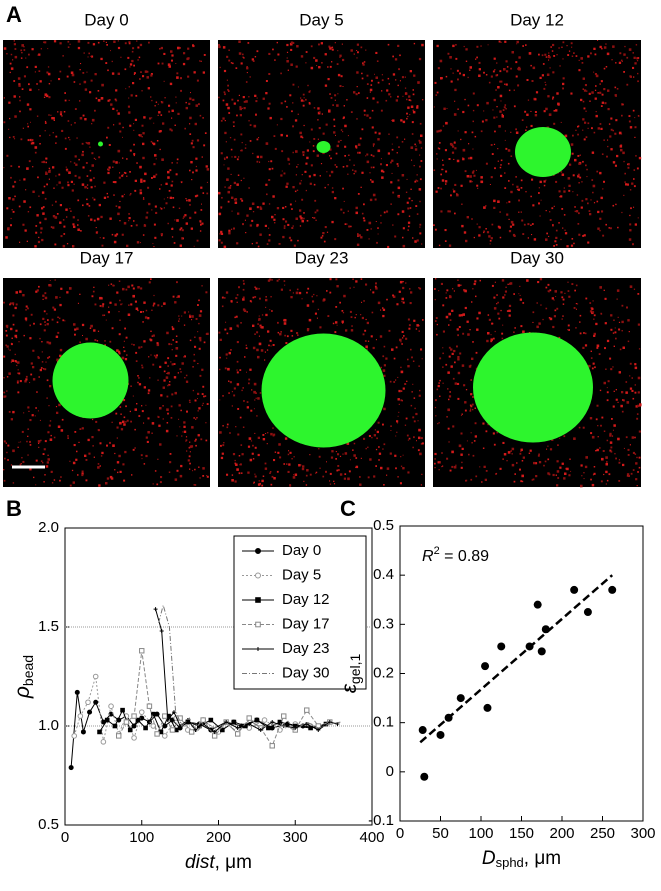  What do you see at coordinates (460, 698) in the screenshot?
I see `point` at bounding box center [460, 698].